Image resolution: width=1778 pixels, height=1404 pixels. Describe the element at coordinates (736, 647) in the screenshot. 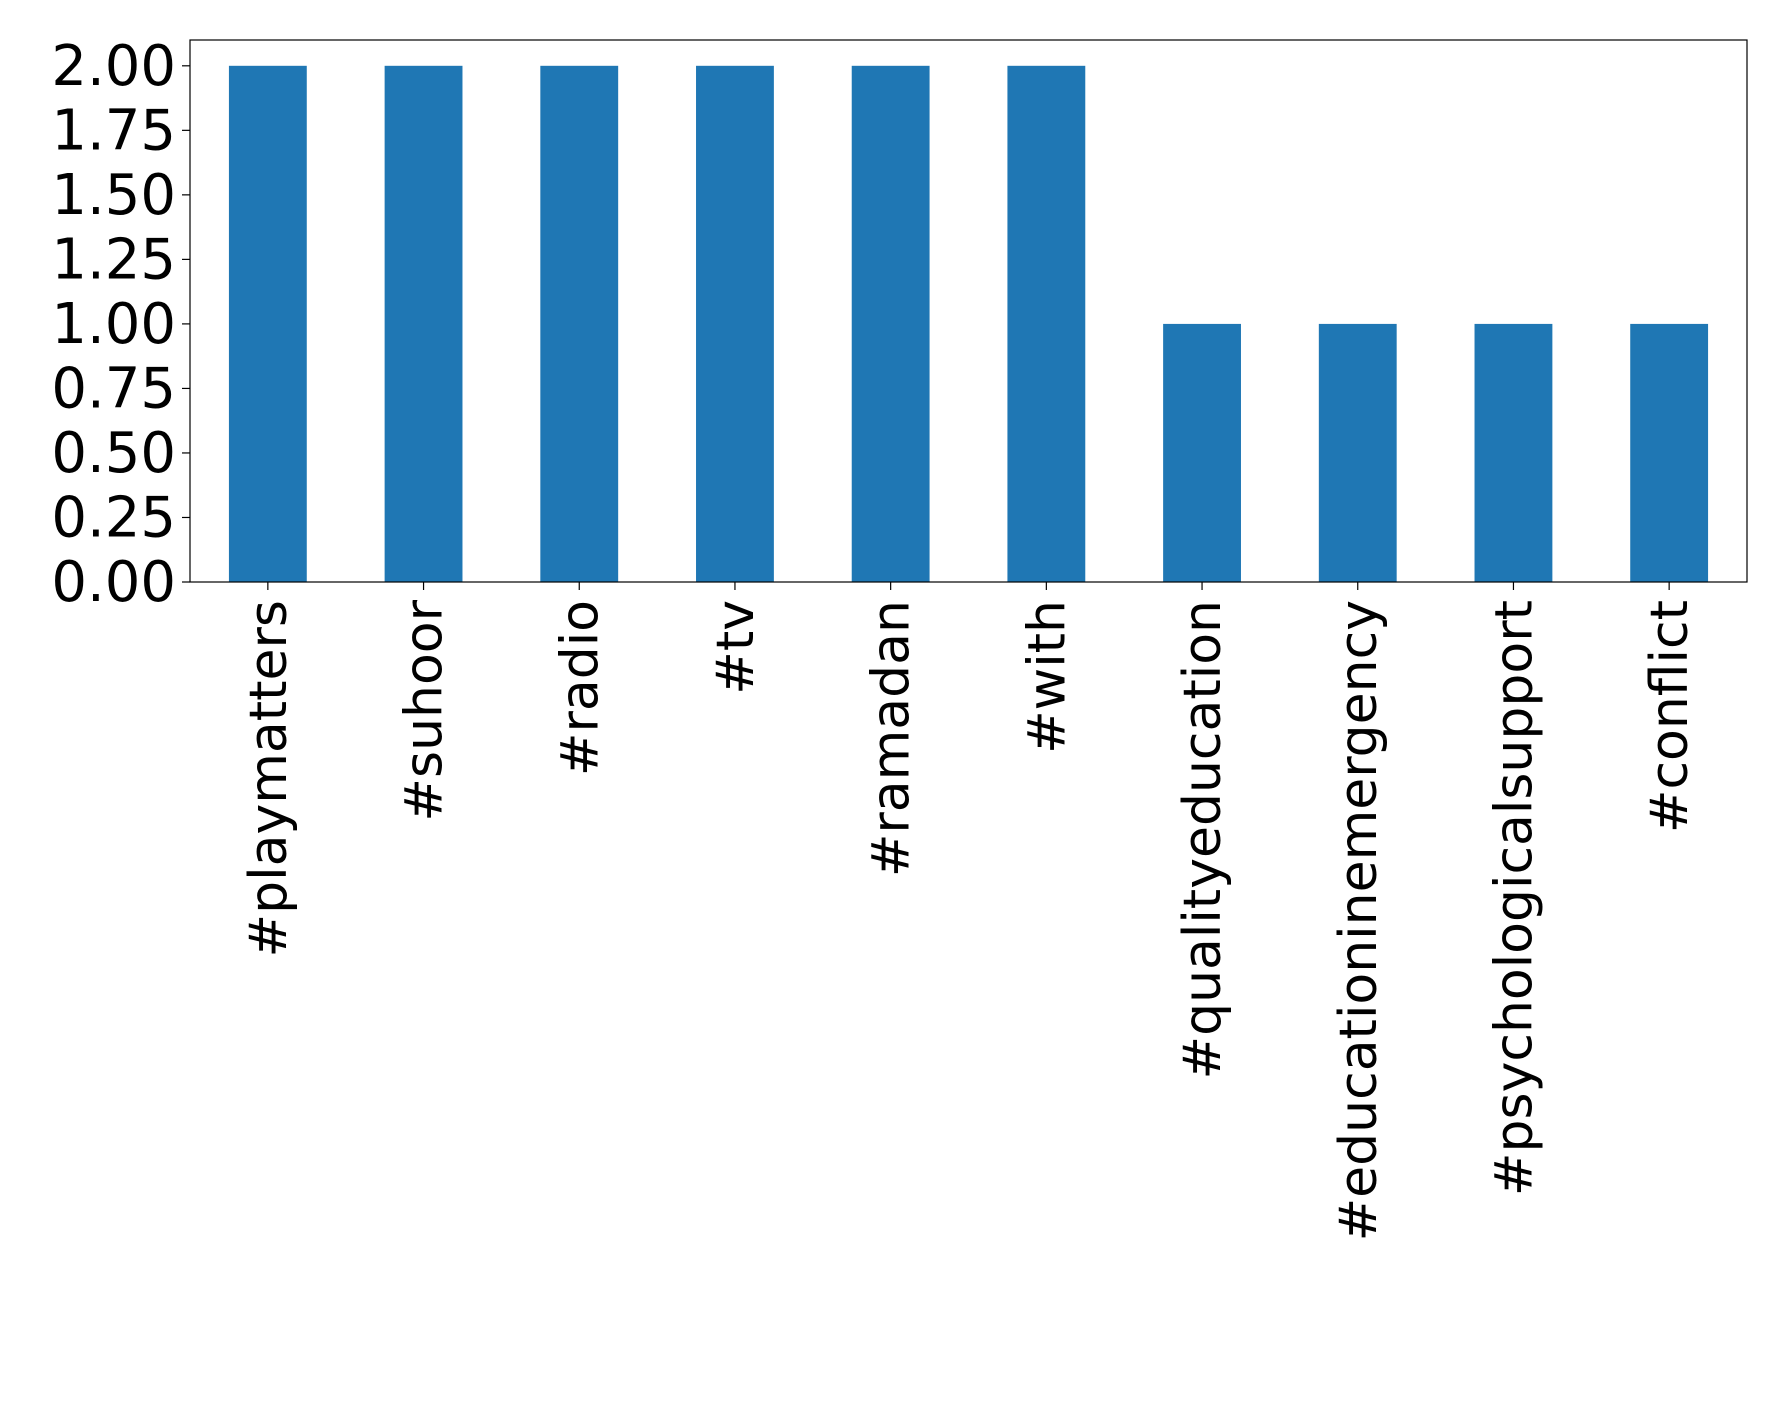

I see `x-tick-label: #tv` at that location.